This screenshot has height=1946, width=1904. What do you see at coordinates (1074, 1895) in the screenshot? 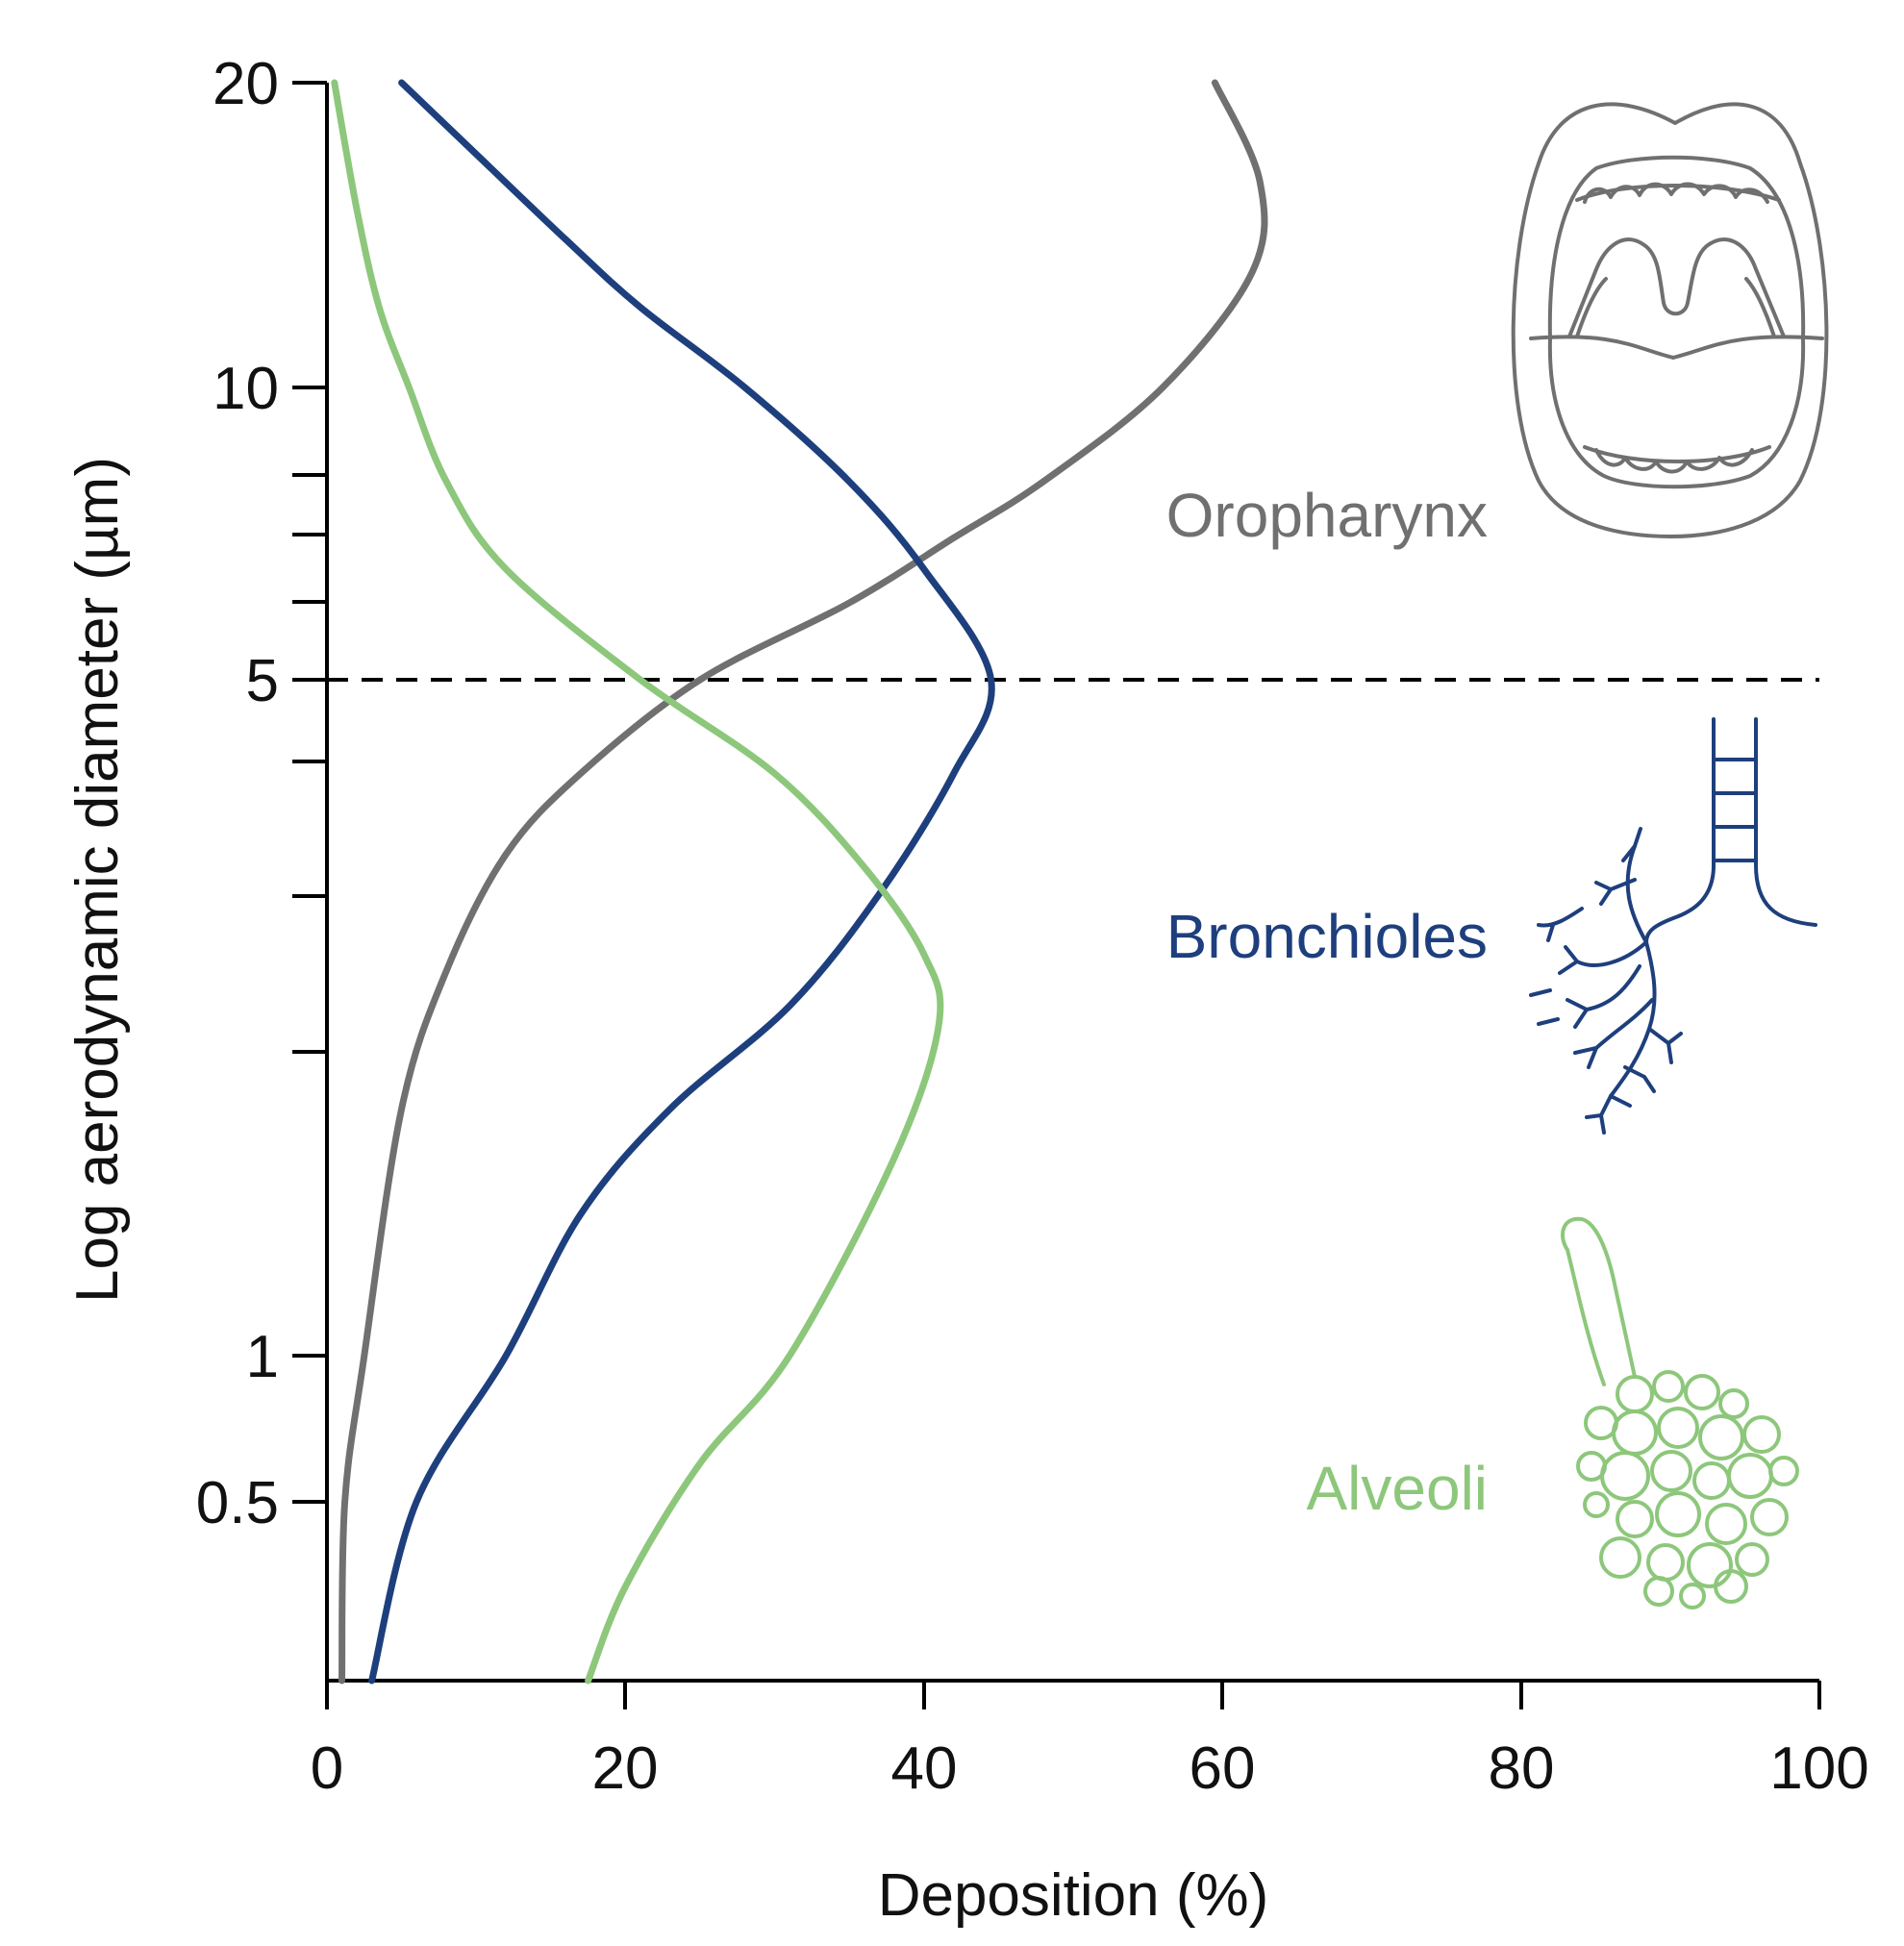
I see `x-axis-title: Deposition (%)` at bounding box center [1074, 1895].